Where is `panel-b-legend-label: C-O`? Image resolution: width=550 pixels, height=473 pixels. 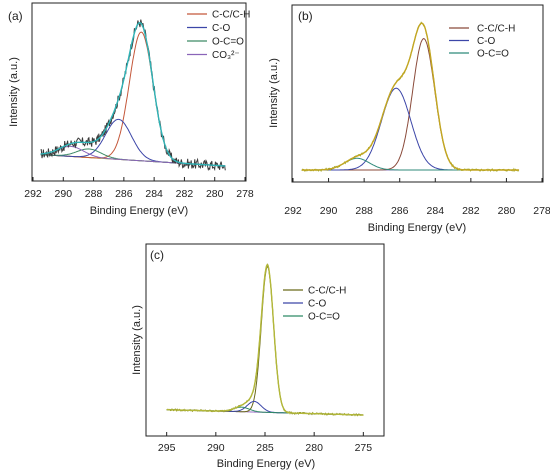 panel-b-legend-label: C-O is located at coordinates (486, 41).